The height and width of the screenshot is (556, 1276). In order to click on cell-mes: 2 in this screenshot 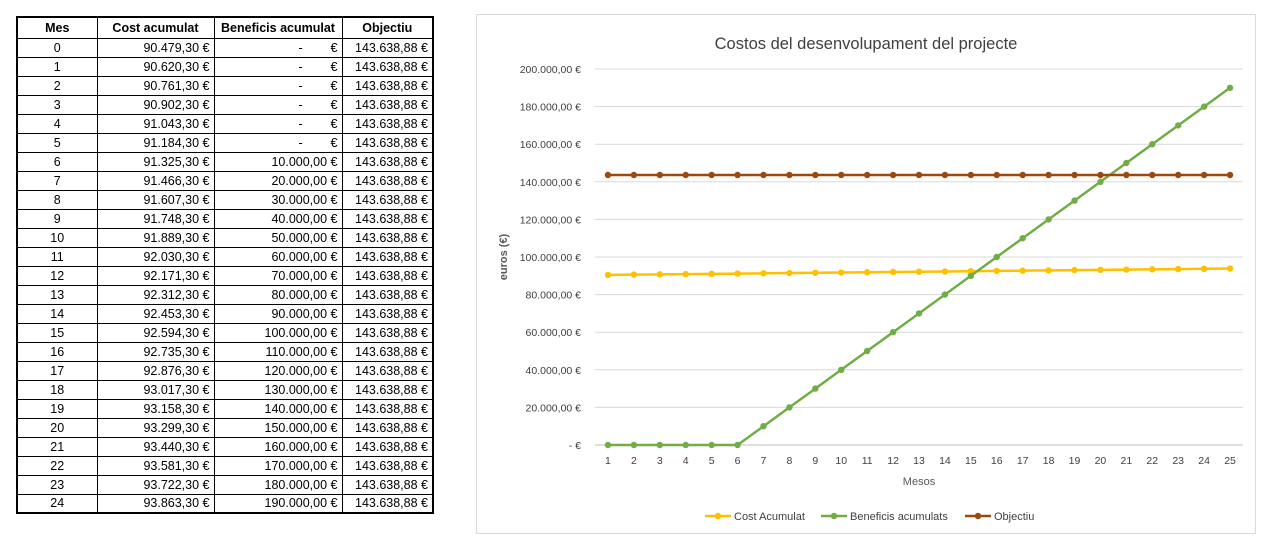, I will do `click(57, 85)`.